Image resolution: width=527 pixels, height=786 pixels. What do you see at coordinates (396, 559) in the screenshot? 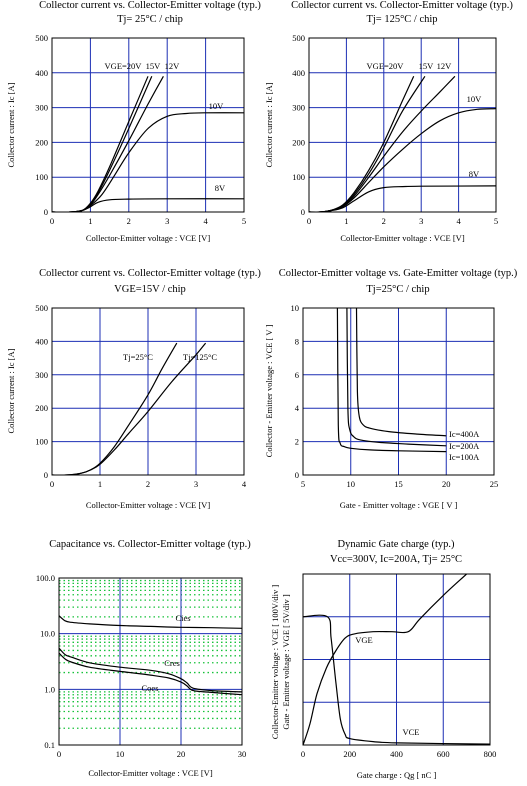
I see `chart-subtitle: Vcc=300V, Ic=200A, Tj= 25°C` at bounding box center [396, 559].